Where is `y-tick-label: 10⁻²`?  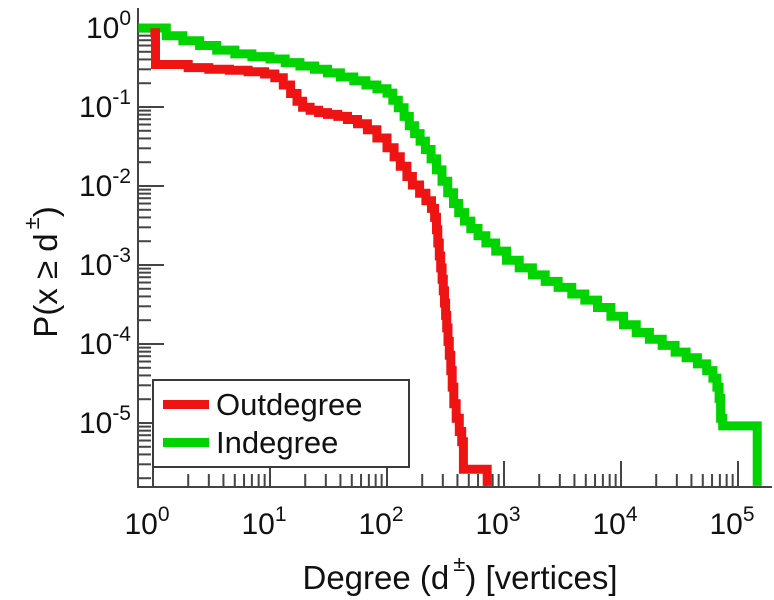 y-tick-label: 10⁻² is located at coordinates (105, 184).